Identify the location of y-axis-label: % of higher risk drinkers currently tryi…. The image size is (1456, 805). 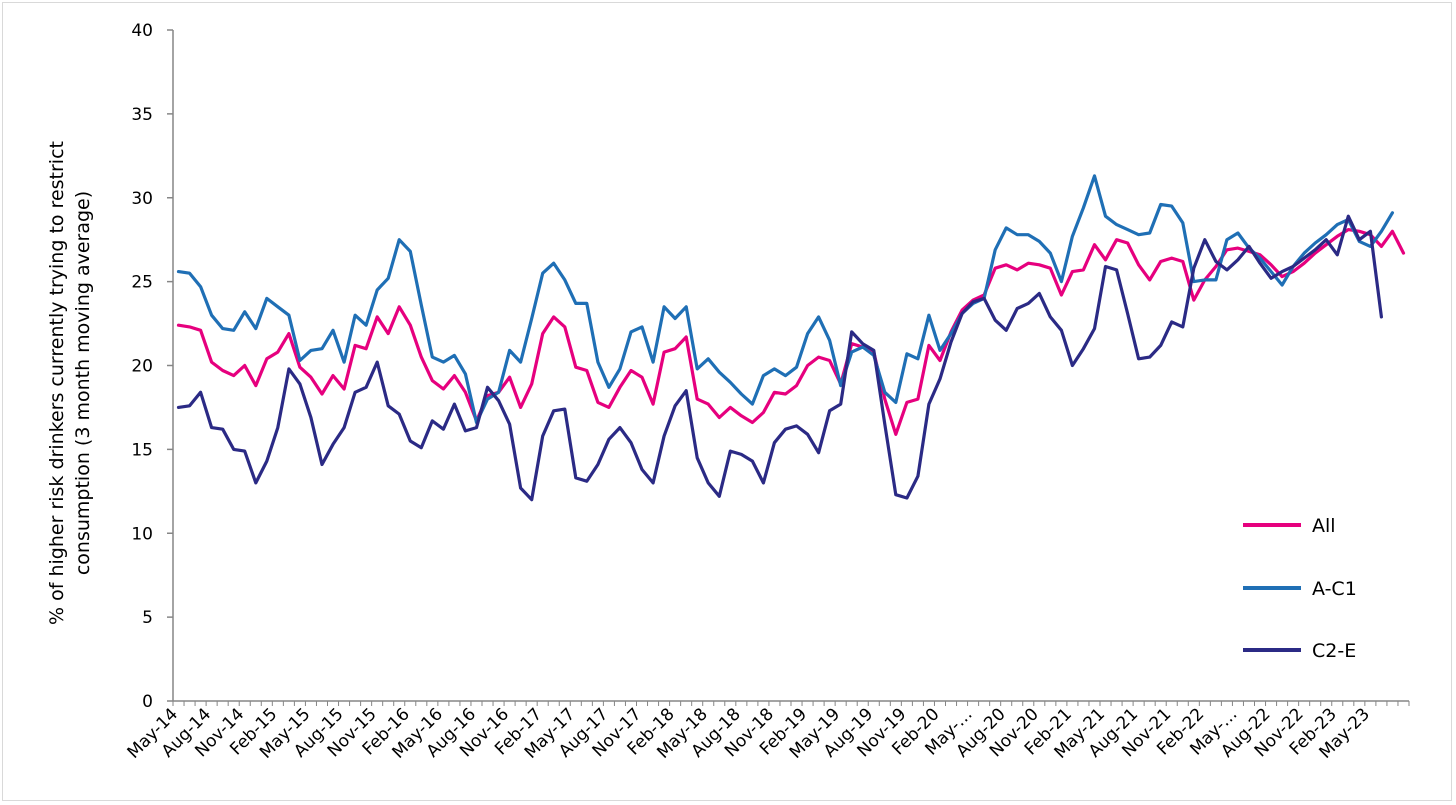
(70, 383).